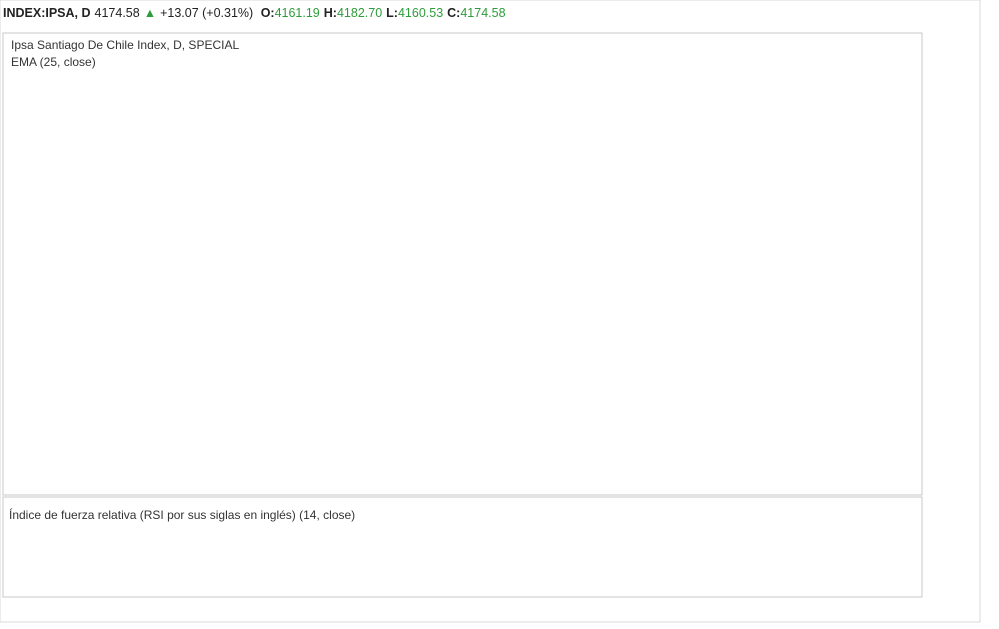 The width and height of the screenshot is (999, 629). What do you see at coordinates (454, 13) in the screenshot?
I see `ohlc-label: C:` at bounding box center [454, 13].